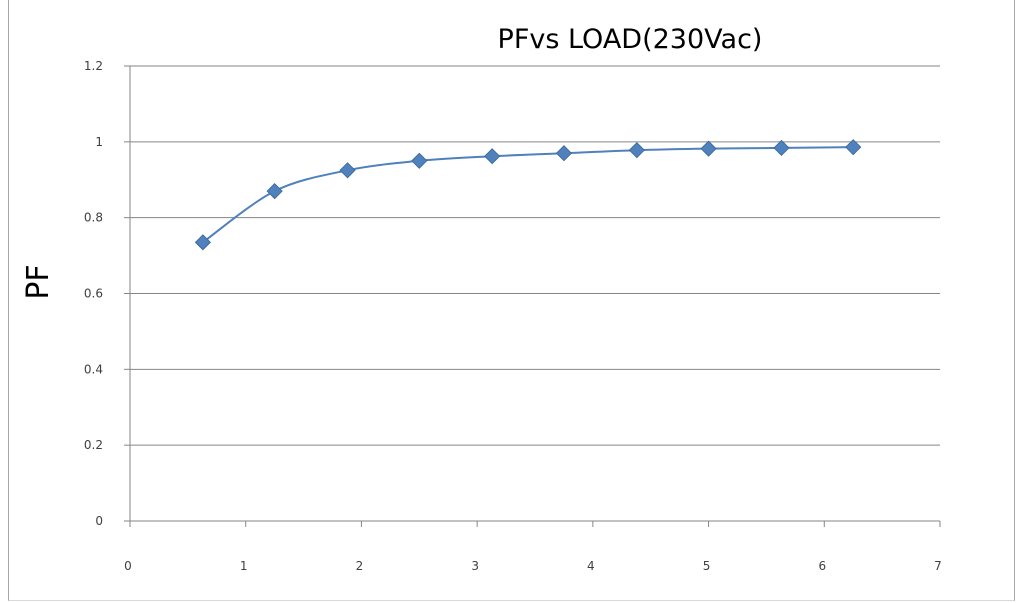 This screenshot has width=1017, height=603. What do you see at coordinates (93, 66) in the screenshot?
I see `y-tick-label: 1.2` at bounding box center [93, 66].